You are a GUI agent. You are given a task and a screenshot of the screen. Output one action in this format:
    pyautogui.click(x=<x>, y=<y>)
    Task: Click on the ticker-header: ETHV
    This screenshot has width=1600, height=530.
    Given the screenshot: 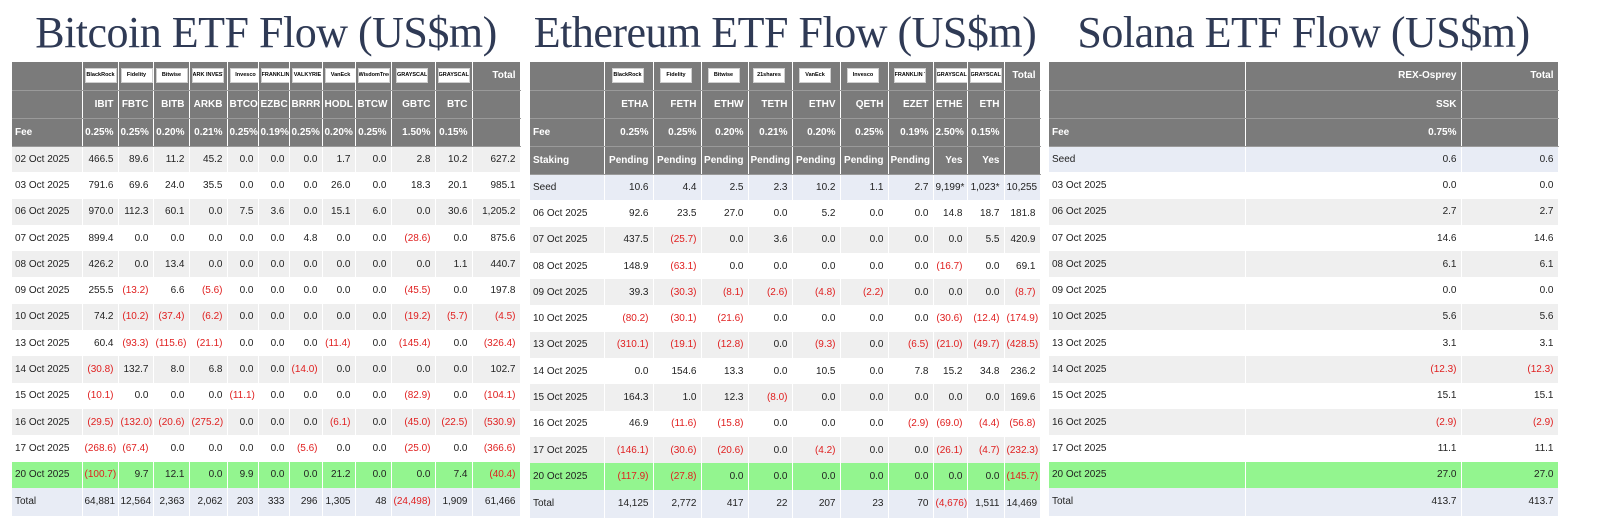 What is the action you would take?
    pyautogui.click(x=816, y=104)
    